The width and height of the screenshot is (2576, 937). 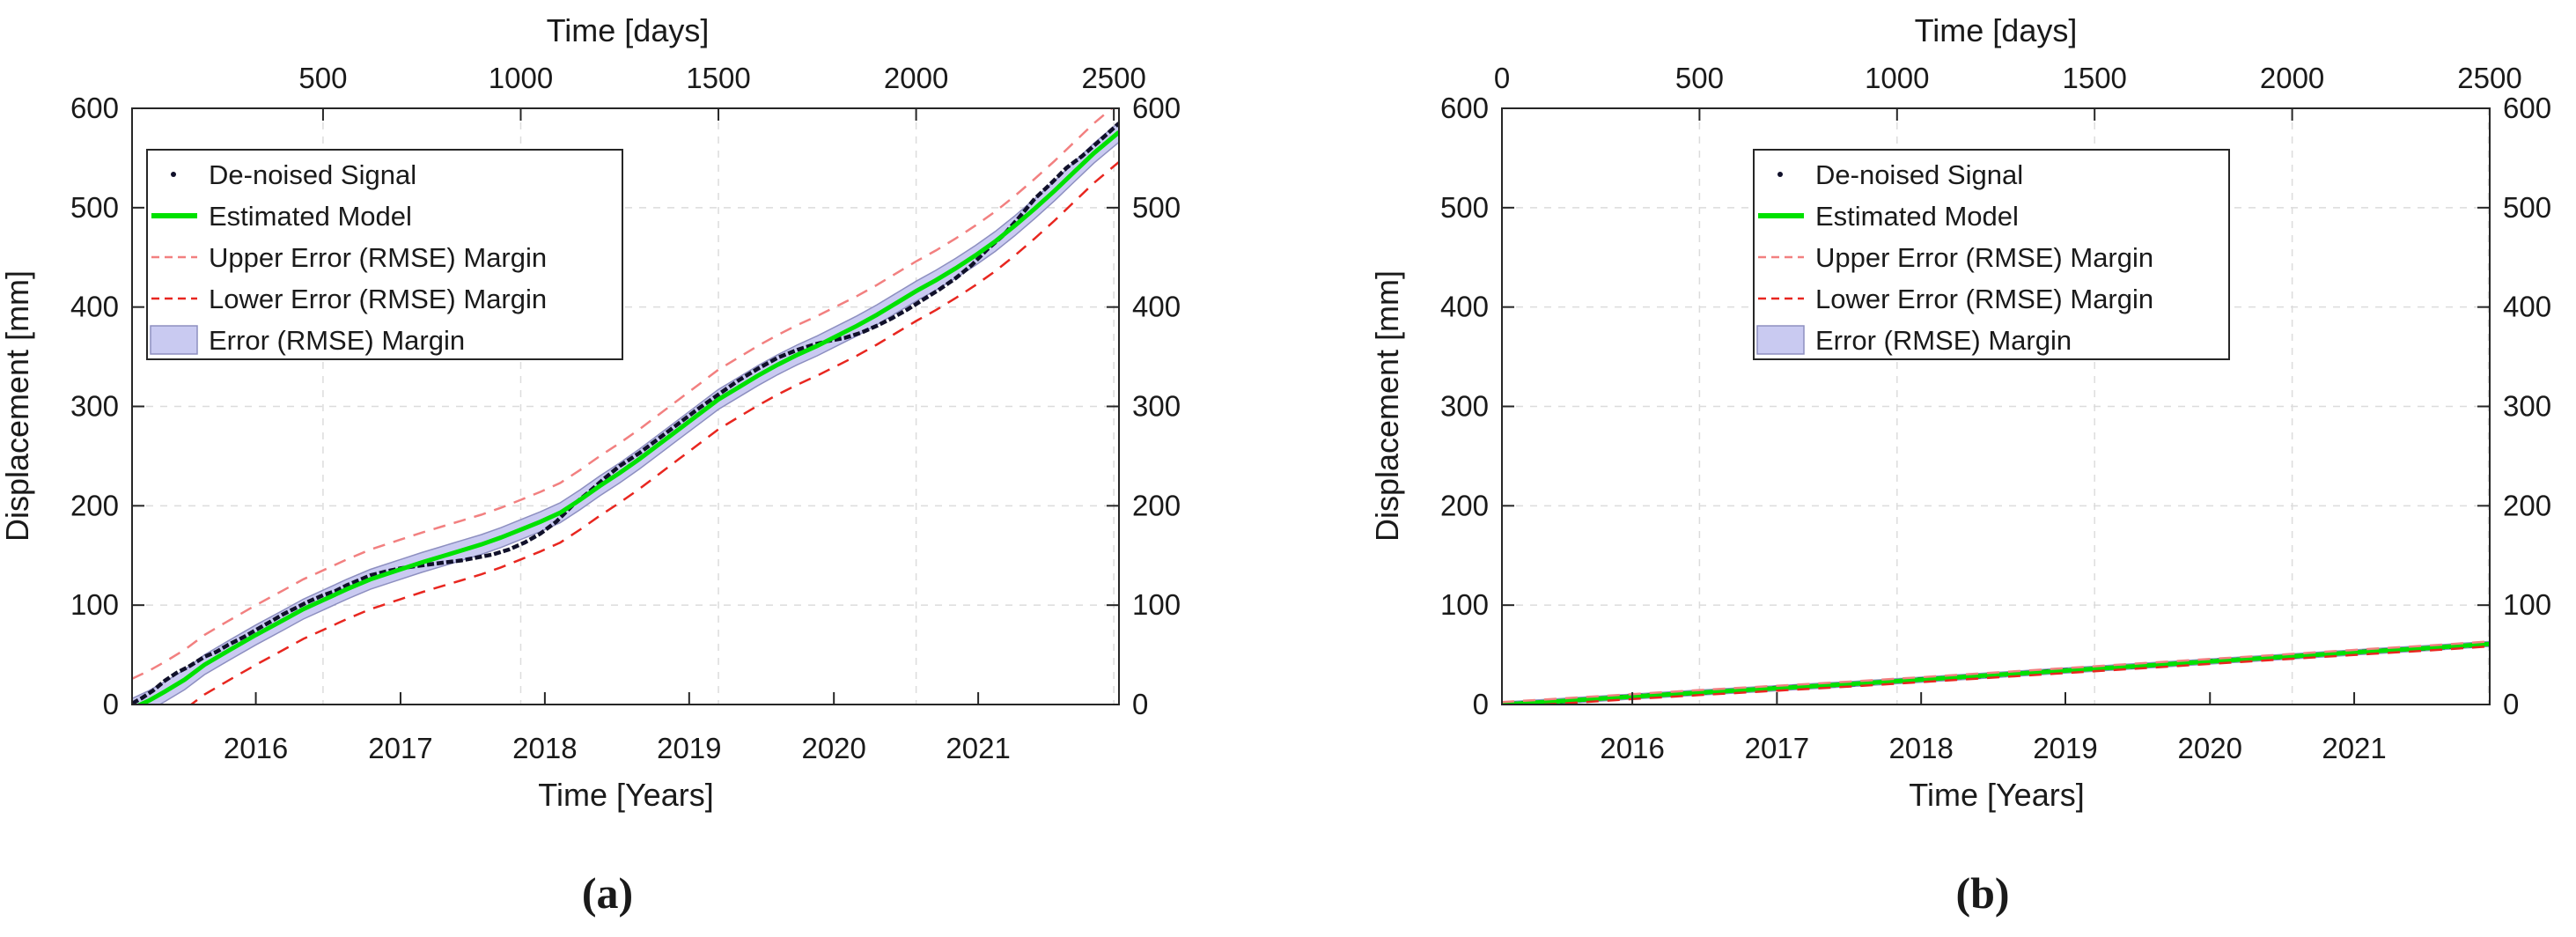 What do you see at coordinates (607, 893) in the screenshot?
I see `plot-a-caption: (a)` at bounding box center [607, 893].